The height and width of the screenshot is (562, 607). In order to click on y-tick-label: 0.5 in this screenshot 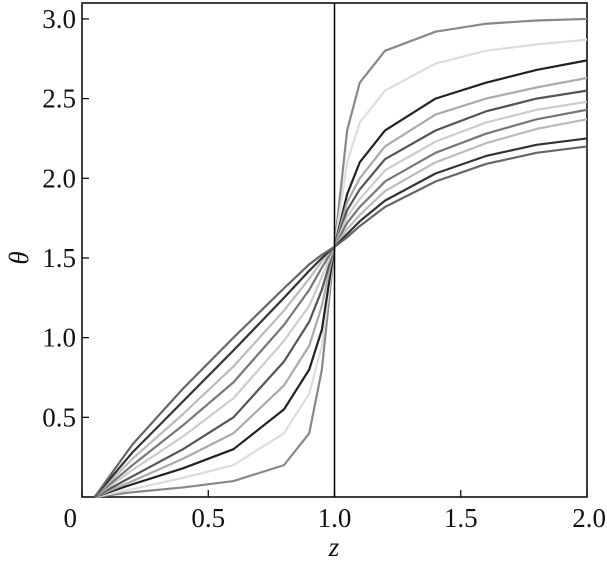, I will do `click(59, 417)`.